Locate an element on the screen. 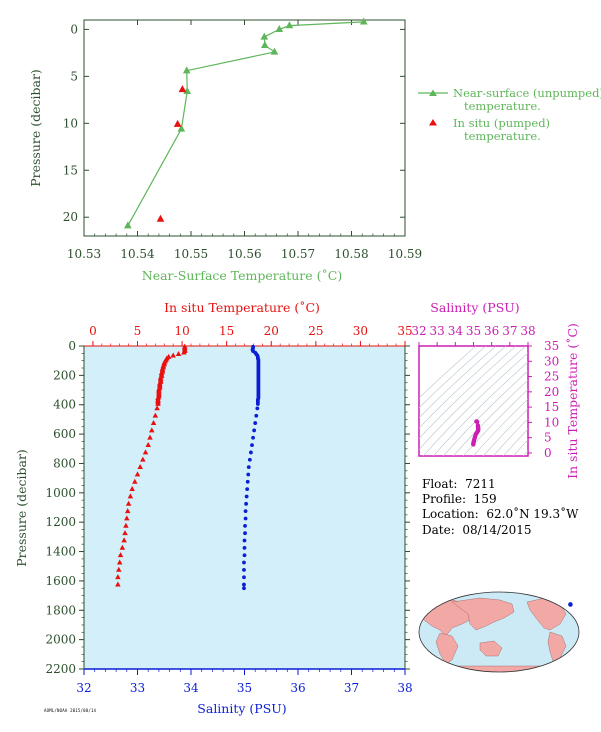 This screenshot has width=601, height=732. temperature-axis-title: In situ Temperature (˚C) is located at coordinates (242, 307).